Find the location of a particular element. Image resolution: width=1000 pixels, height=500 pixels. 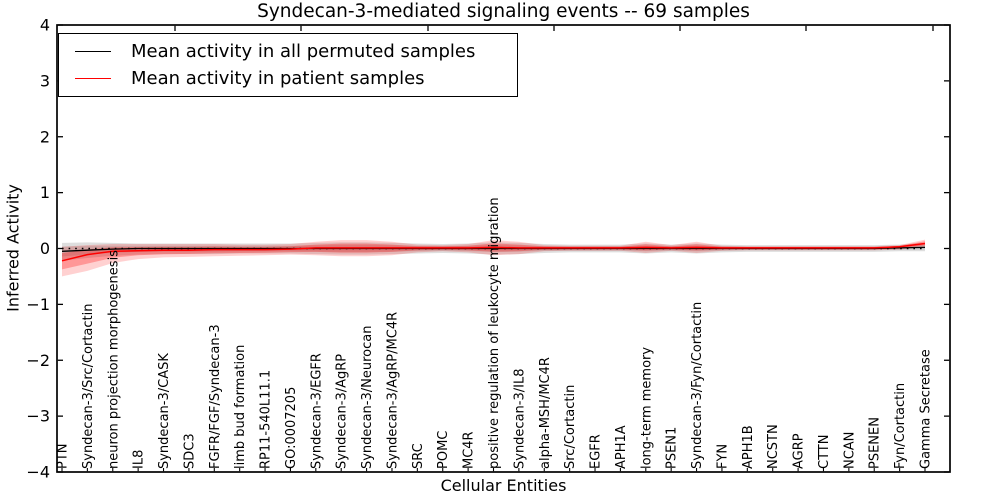

x-tick-label: POMC is located at coordinates (443, 450).